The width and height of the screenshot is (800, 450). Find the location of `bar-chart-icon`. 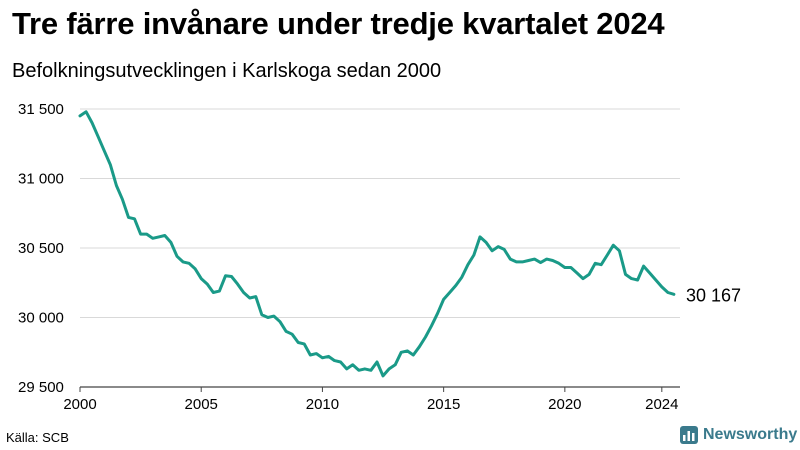

bar-chart-icon is located at coordinates (689, 435).